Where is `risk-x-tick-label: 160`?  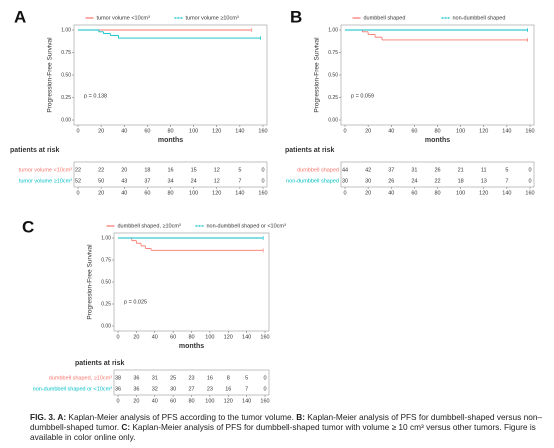 risk-x-tick-label: 160 is located at coordinates (262, 193).